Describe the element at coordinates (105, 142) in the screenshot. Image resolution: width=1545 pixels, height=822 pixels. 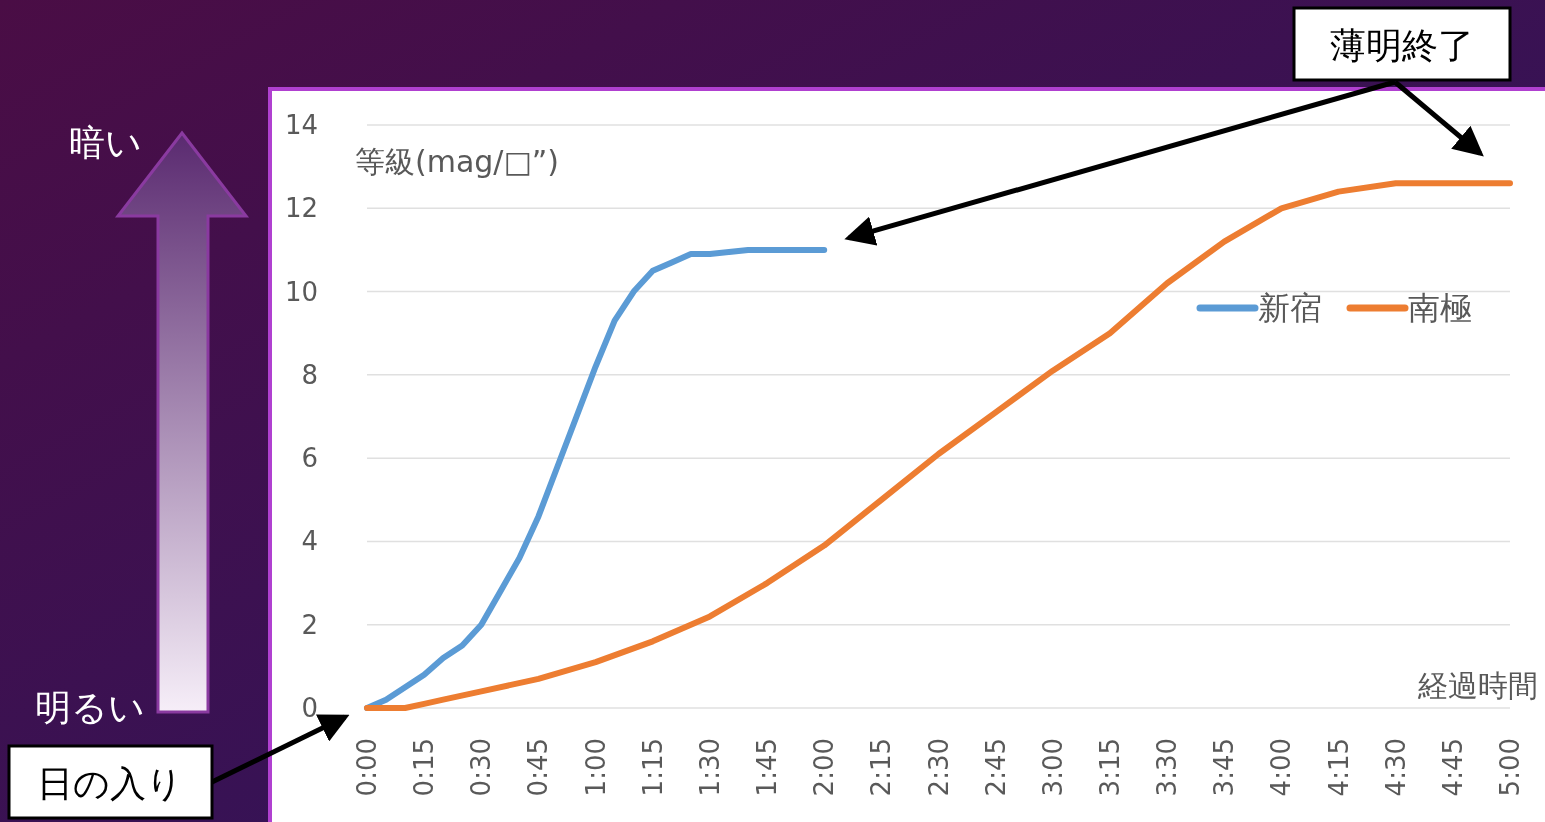
I see `text: 暗い` at that location.